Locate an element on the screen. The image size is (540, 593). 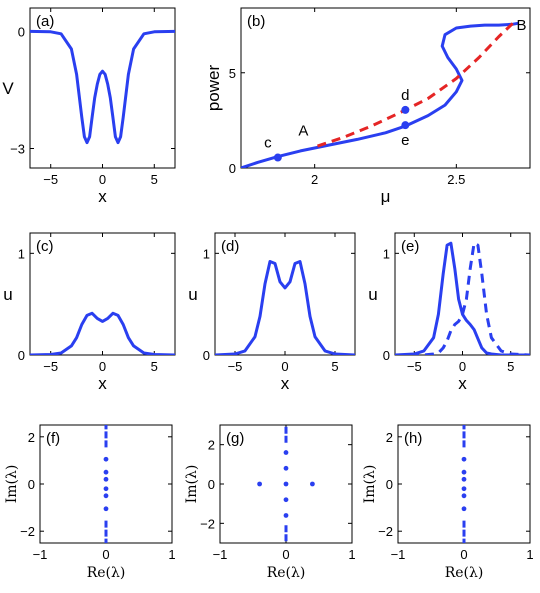
y-tick-label: −3 is located at coordinates (17, 148).